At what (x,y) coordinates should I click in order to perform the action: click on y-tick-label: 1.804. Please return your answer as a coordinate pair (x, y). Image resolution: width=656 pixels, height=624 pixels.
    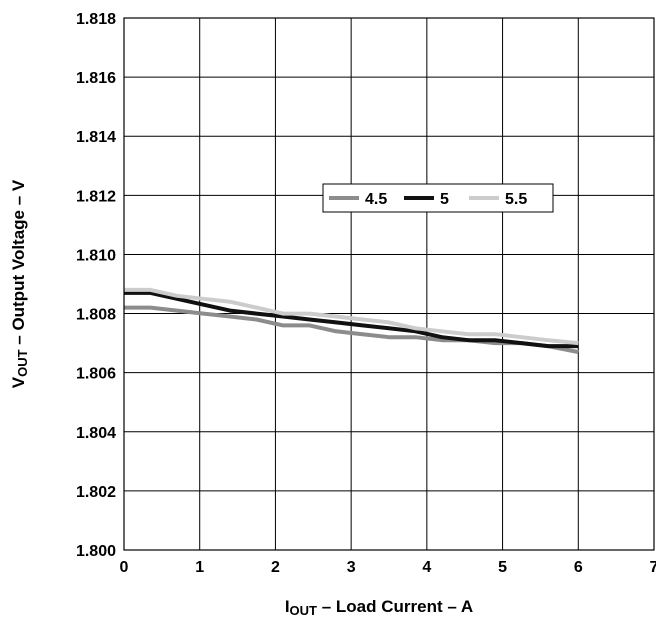
    Looking at the image, I should click on (96, 433).